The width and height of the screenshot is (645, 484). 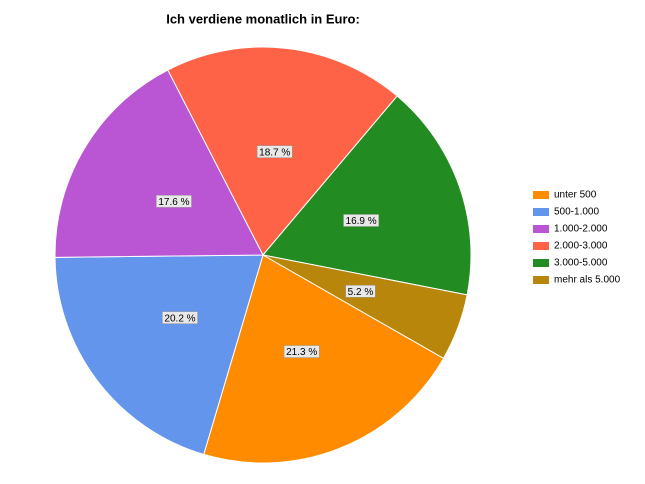 I want to click on chart-title: Ich verdiene monatlich in Euro:, so click(x=263, y=18).